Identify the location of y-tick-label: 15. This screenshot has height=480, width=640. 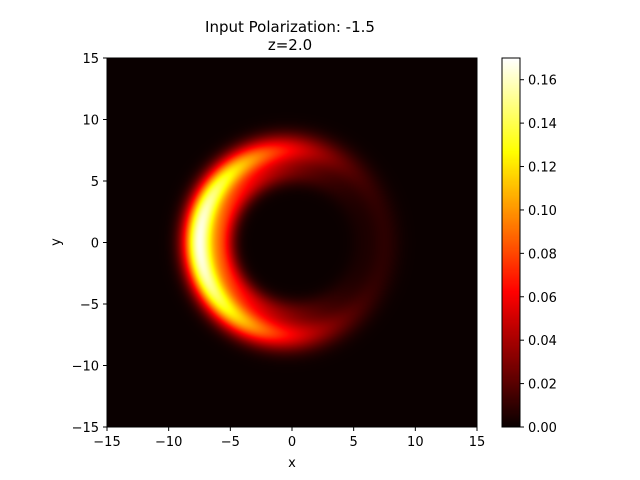
(90, 59).